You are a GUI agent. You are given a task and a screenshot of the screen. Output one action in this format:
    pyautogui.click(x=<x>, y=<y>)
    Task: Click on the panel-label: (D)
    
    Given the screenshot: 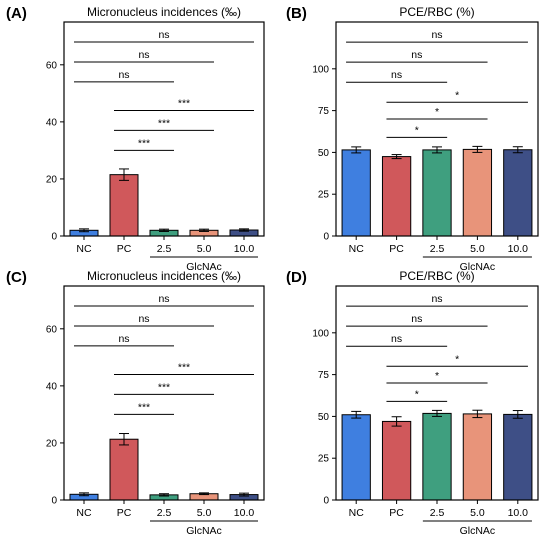 What is the action you would take?
    pyautogui.click(x=296, y=277)
    